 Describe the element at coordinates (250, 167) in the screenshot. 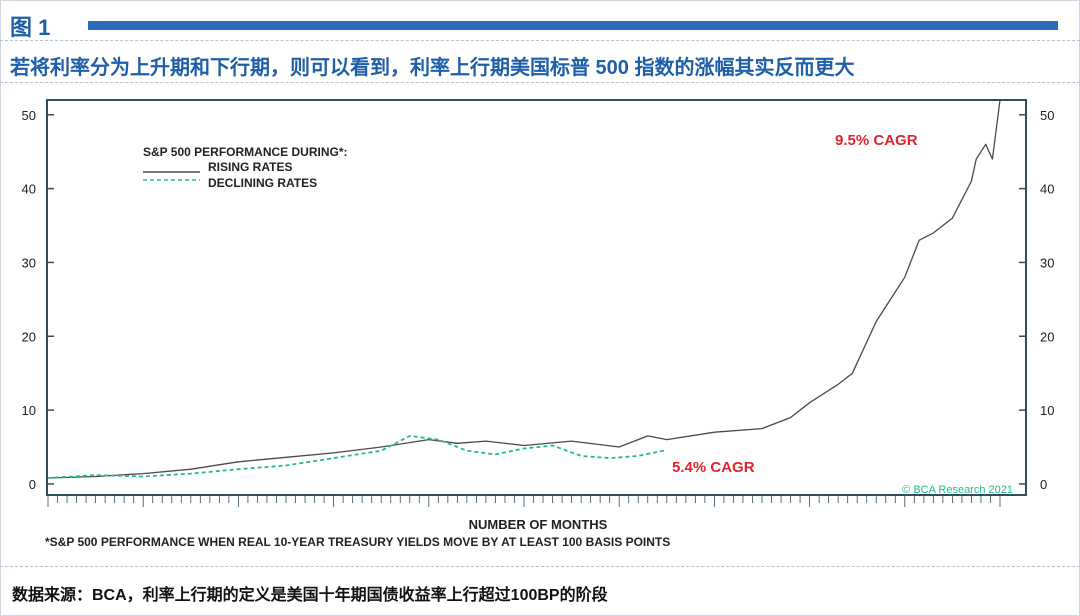

I see `legend-item-rising: RISING RATES` at that location.